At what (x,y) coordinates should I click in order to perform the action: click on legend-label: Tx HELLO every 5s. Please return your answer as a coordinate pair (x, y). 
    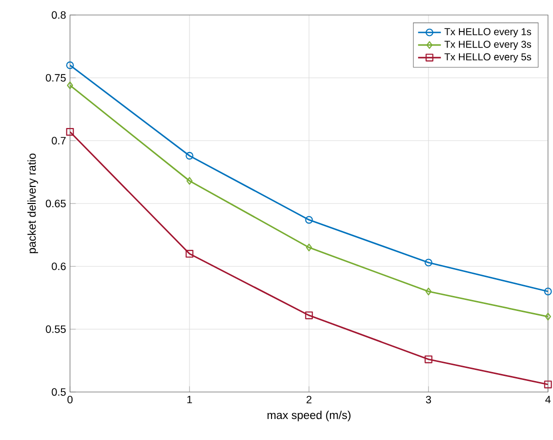
    Looking at the image, I should click on (488, 57).